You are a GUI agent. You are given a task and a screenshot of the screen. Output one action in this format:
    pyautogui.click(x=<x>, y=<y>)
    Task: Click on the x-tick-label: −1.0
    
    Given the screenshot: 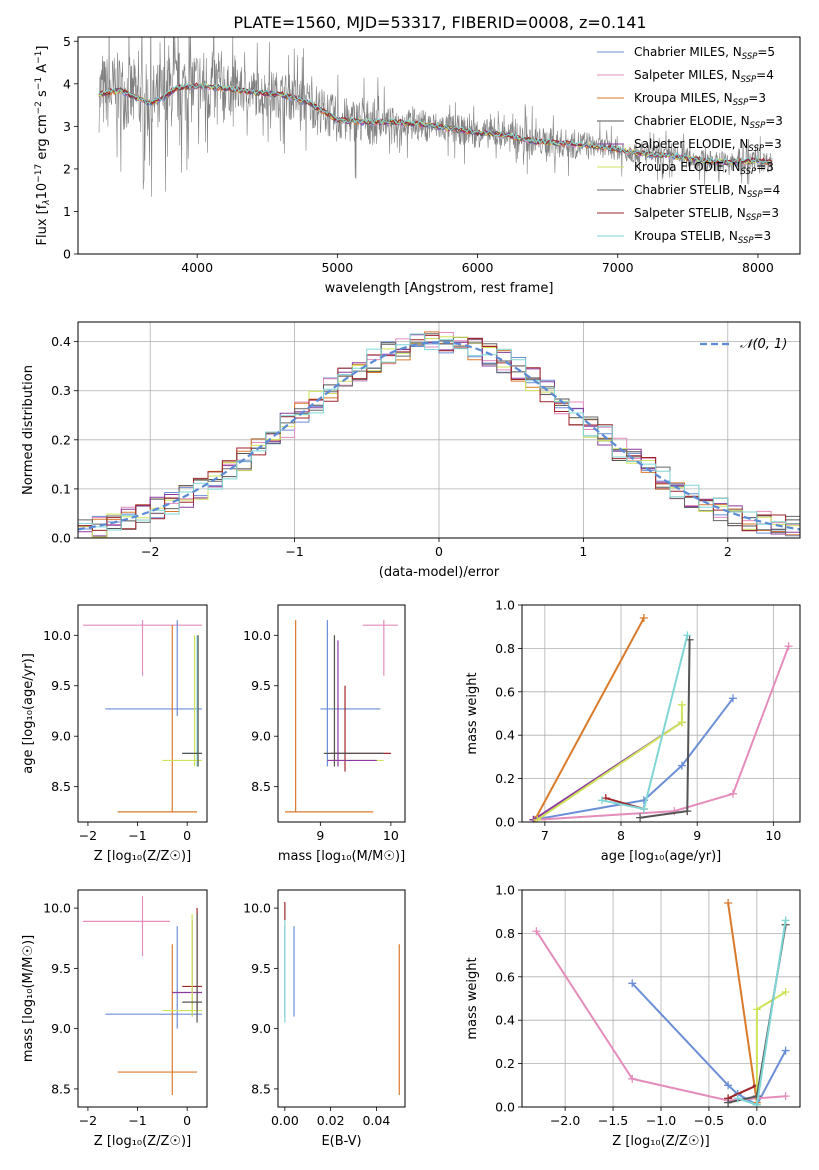 What is the action you would take?
    pyautogui.click(x=661, y=1120)
    